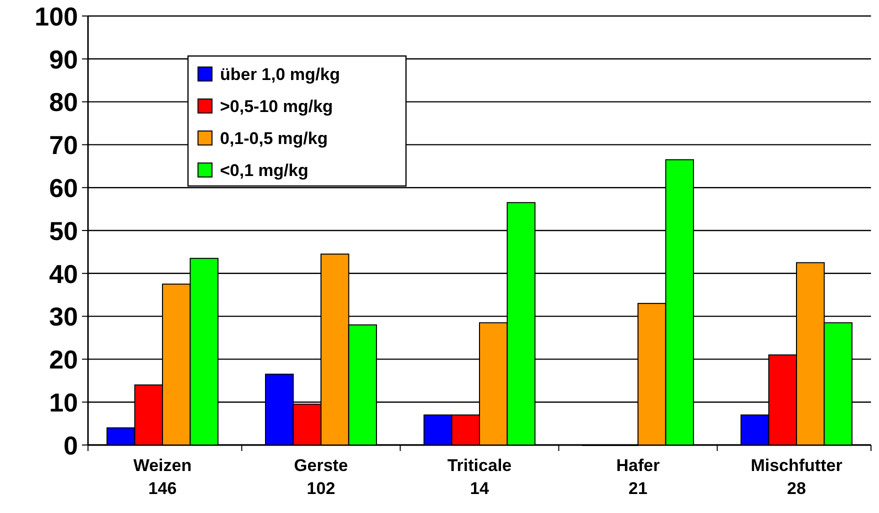 The width and height of the screenshot is (879, 513). Describe the element at coordinates (162, 477) in the screenshot. I see `x-tick-label: Weizen 146` at that location.